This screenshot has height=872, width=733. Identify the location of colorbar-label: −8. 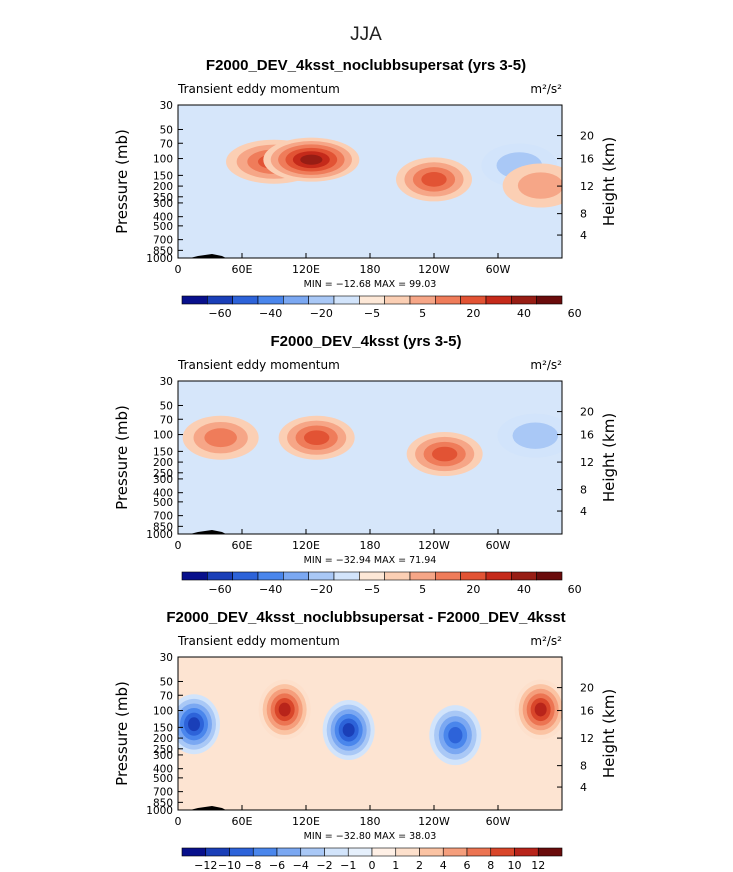
(253, 865).